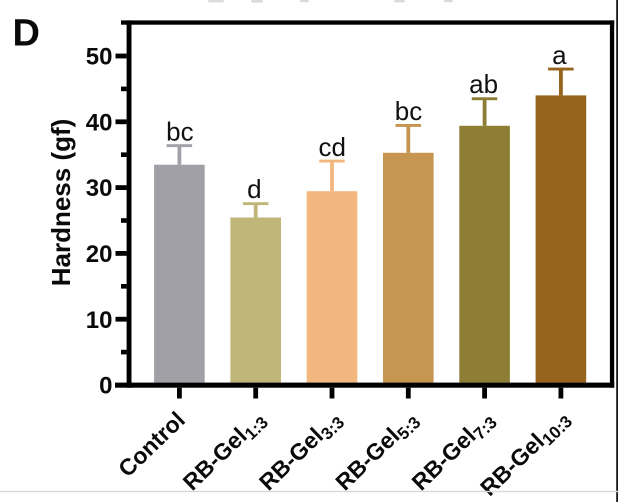  I want to click on svg-text: a, so click(559, 55).